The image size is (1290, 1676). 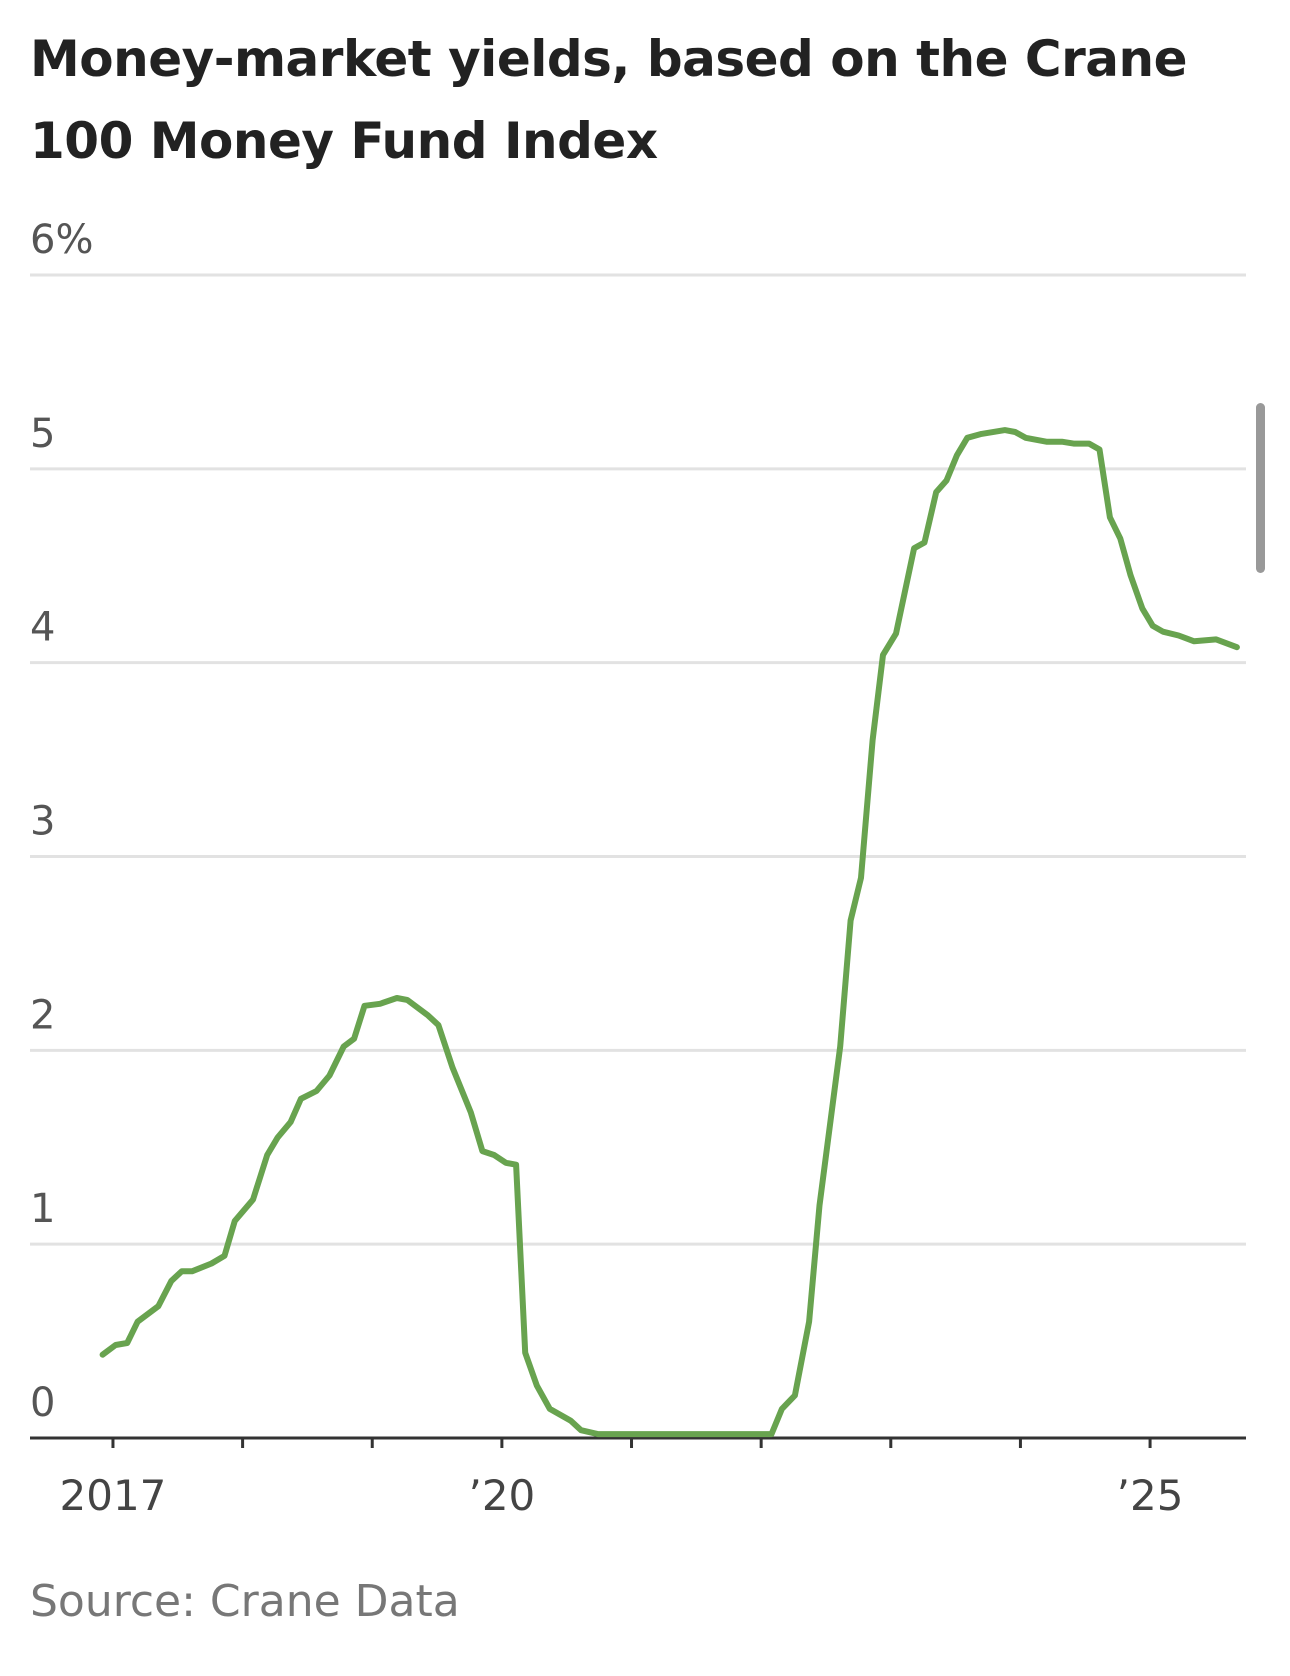 I want to click on y-tick-label: 1, so click(x=42, y=1209).